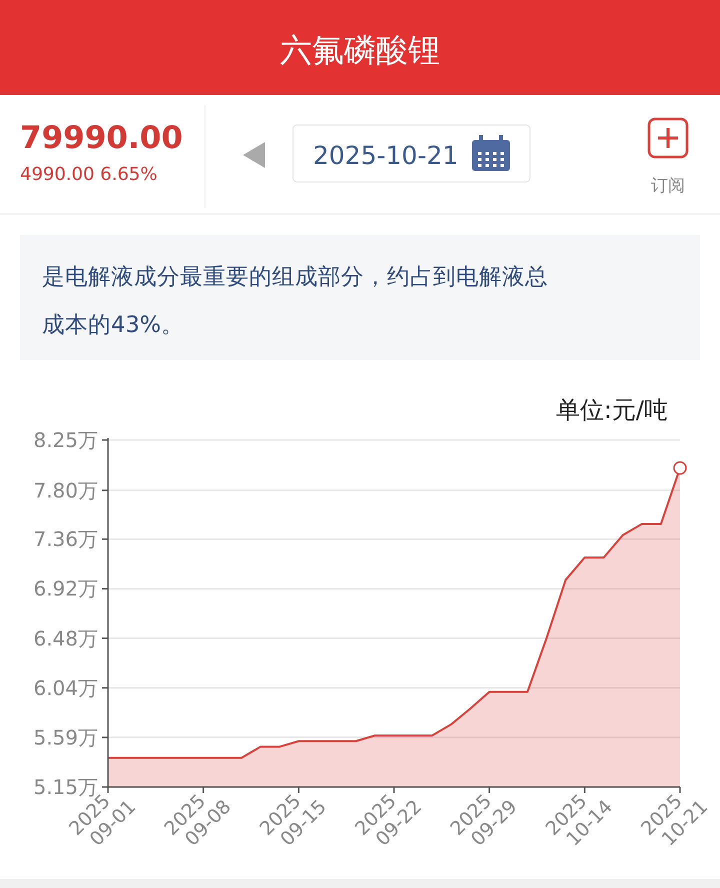 The height and width of the screenshot is (888, 720). Describe the element at coordinates (89, 174) in the screenshot. I see `text: 4990.00 6.65%` at that location.